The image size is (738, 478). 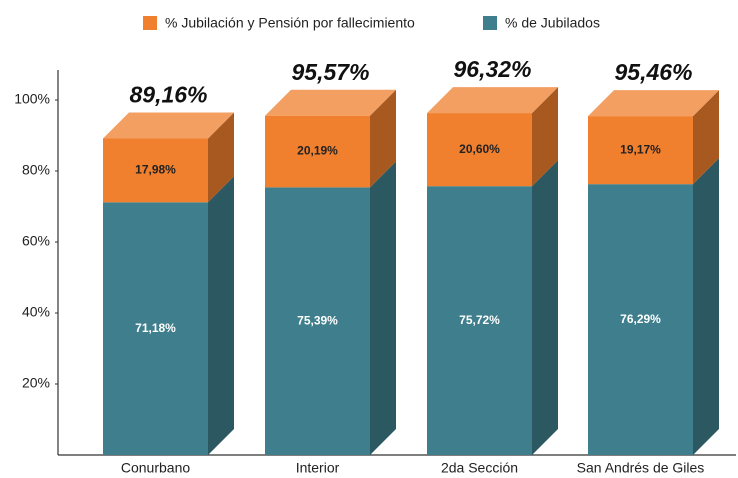 What do you see at coordinates (32, 99) in the screenshot?
I see `y-tick-label: 100%` at bounding box center [32, 99].